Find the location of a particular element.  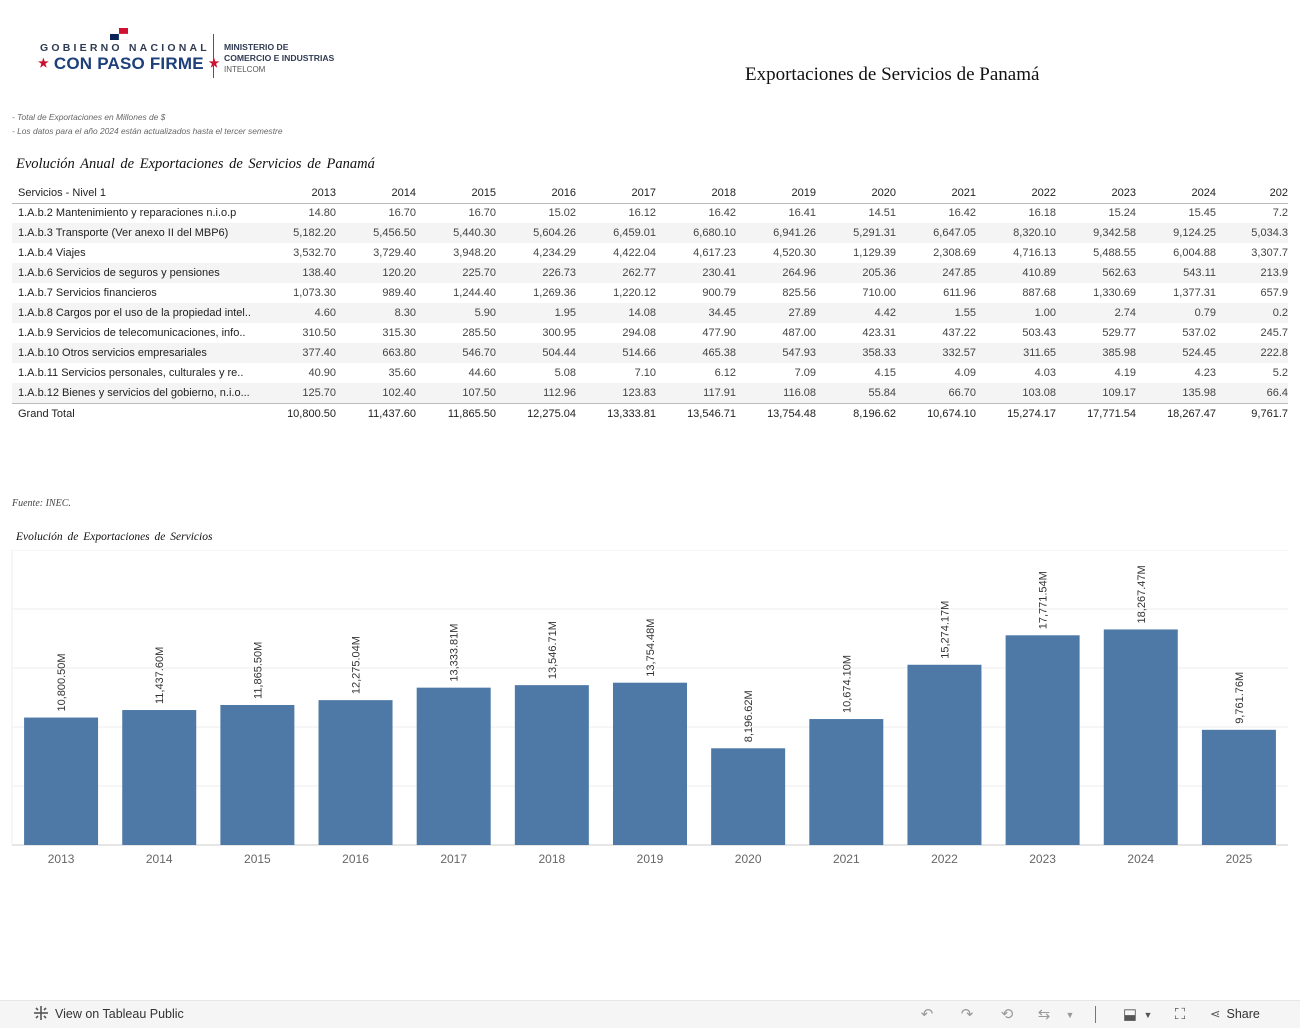

bar-data-label: 11,865.50M is located at coordinates (258, 670).